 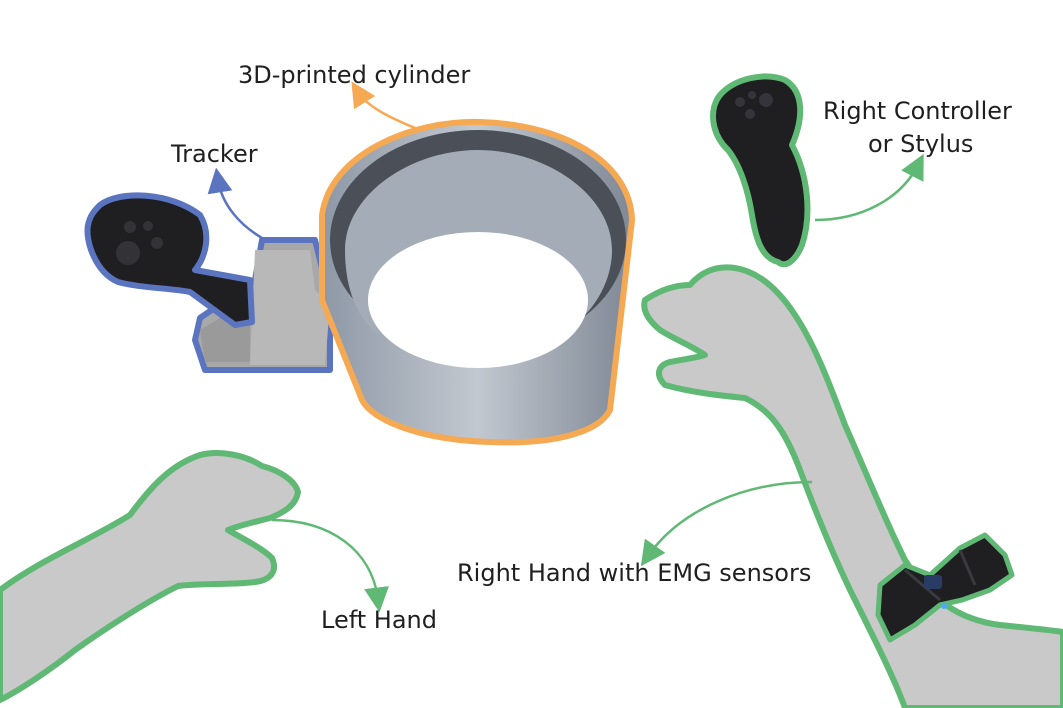 I want to click on right-controller-label-line2: or Stylus, so click(x=921, y=144).